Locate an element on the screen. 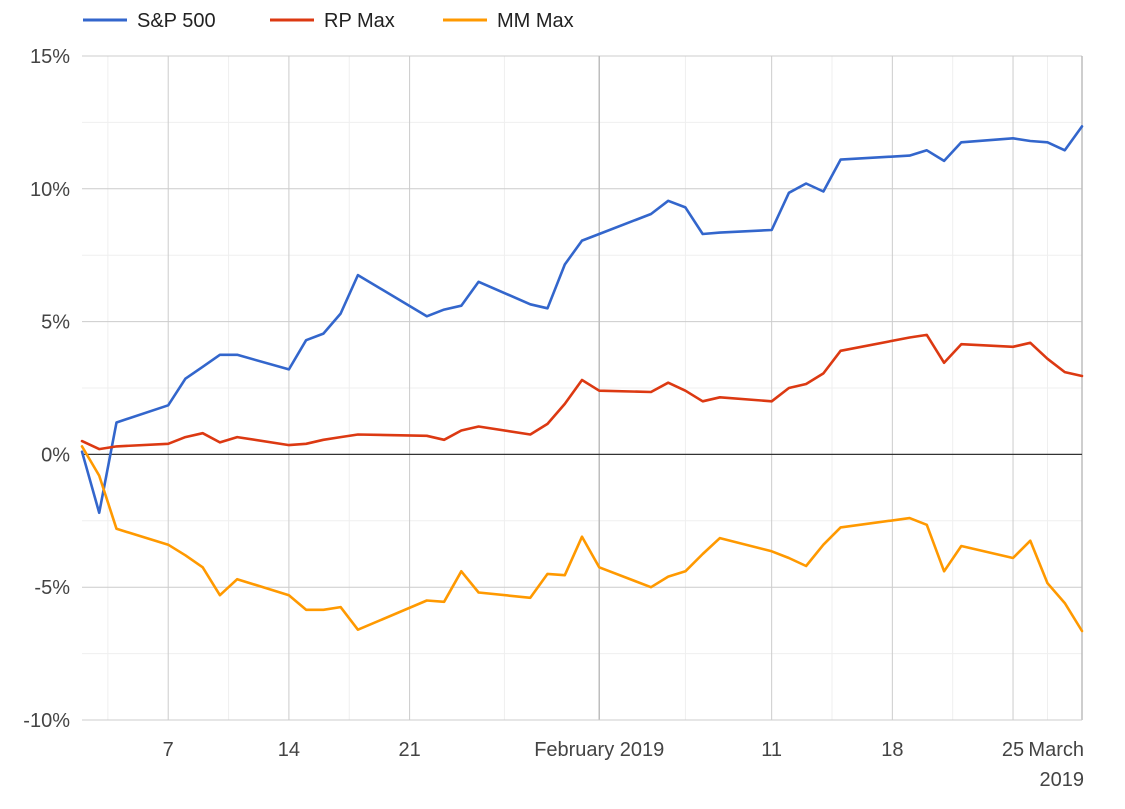 The height and width of the screenshot is (809, 1125). y-tick-label: 10% is located at coordinates (50, 190).